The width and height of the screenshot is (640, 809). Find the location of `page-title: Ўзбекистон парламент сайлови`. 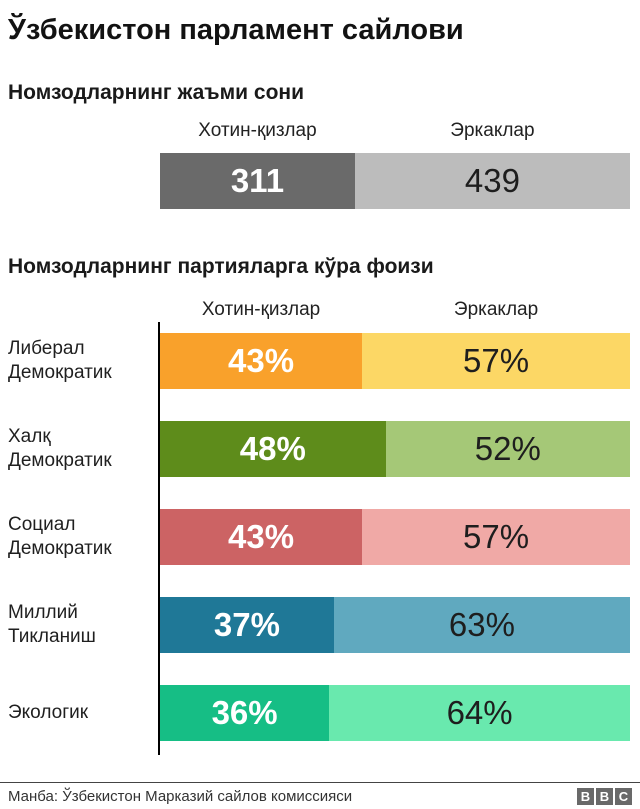

page-title: Ўзбекистон парламент сайлови is located at coordinates (236, 30).